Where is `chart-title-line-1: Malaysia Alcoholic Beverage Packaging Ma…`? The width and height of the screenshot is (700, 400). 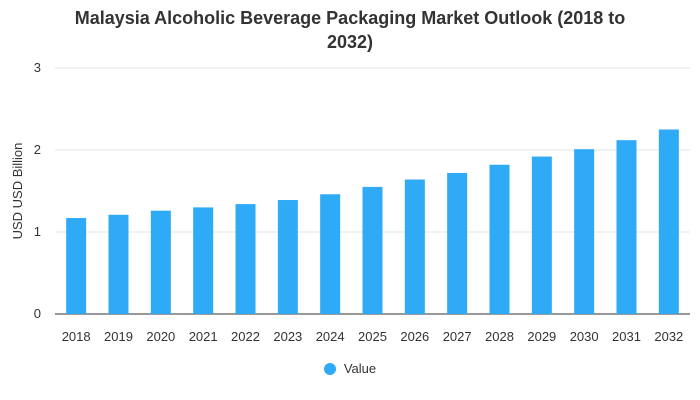
chart-title-line-1: Malaysia Alcoholic Beverage Packaging Ma… is located at coordinates (350, 18).